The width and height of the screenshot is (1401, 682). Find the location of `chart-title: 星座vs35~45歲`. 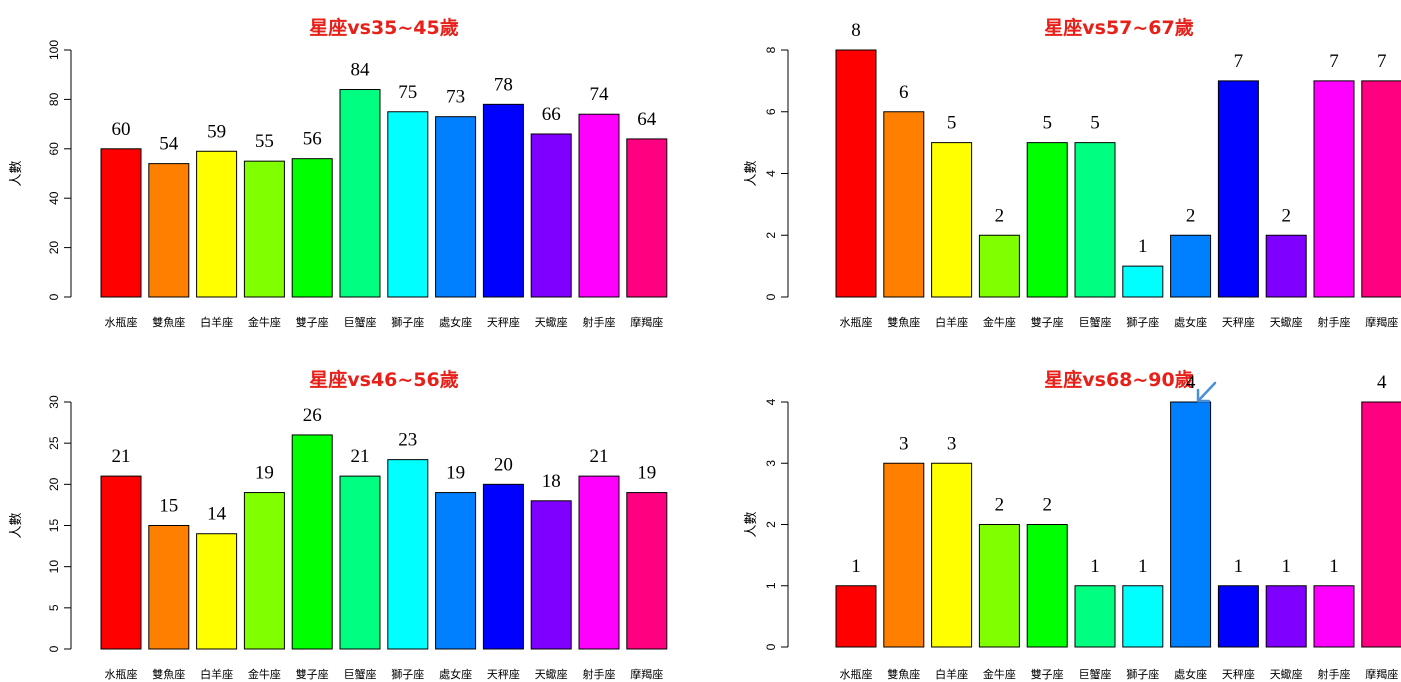

chart-title: 星座vs35~45歲 is located at coordinates (384, 27).